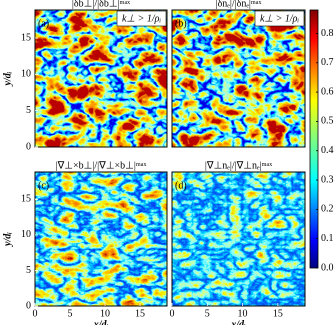 This screenshot has height=325, width=335. Describe the element at coordinates (181, 23) in the screenshot. I see `panel-label: (b)` at that location.